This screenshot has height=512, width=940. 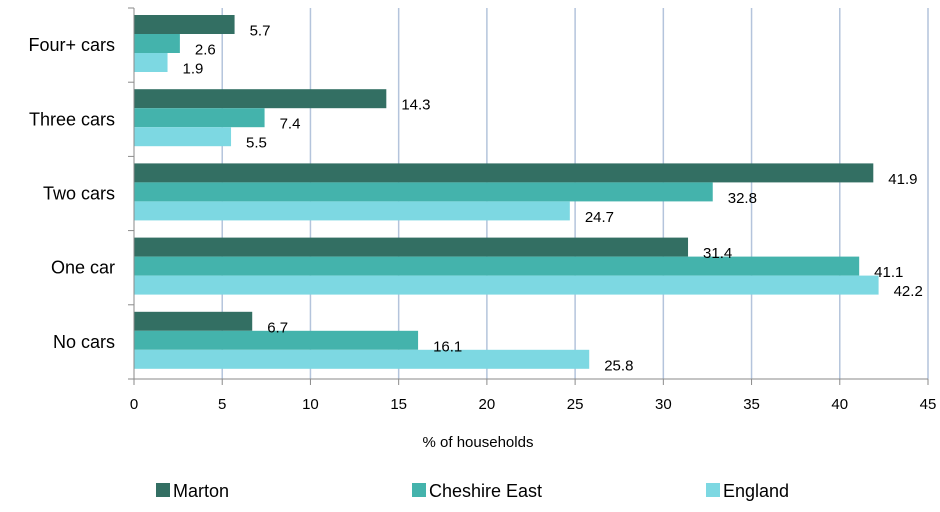 What do you see at coordinates (487, 404) in the screenshot?
I see `x-tick-label: 20` at bounding box center [487, 404].